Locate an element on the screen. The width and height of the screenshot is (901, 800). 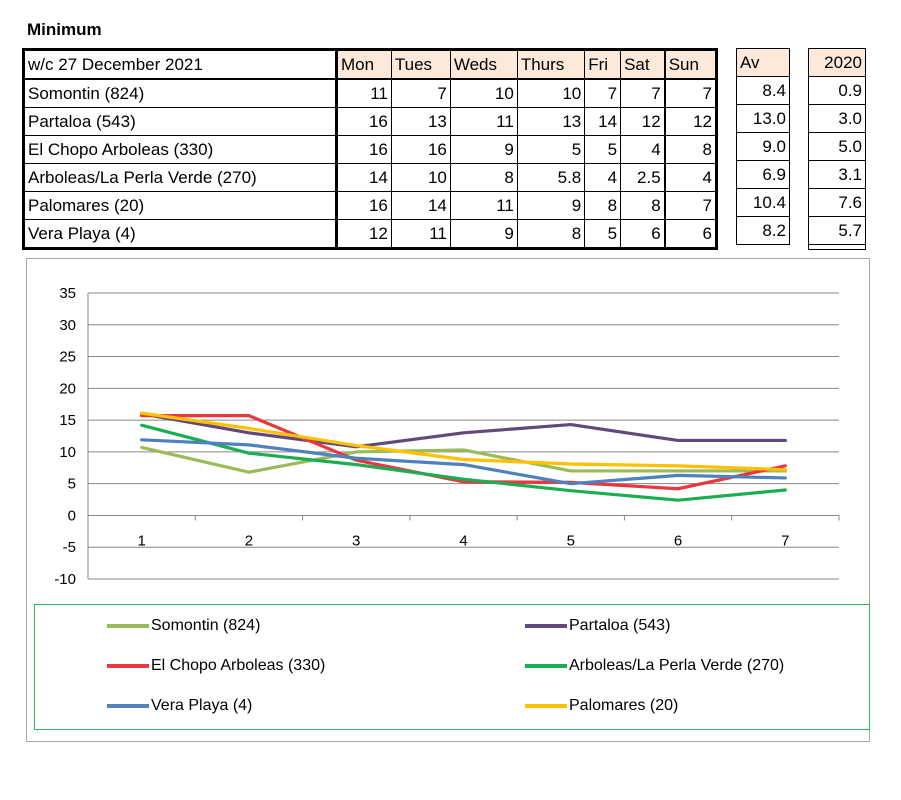
y-tick-label: 35 is located at coordinates (67, 293).